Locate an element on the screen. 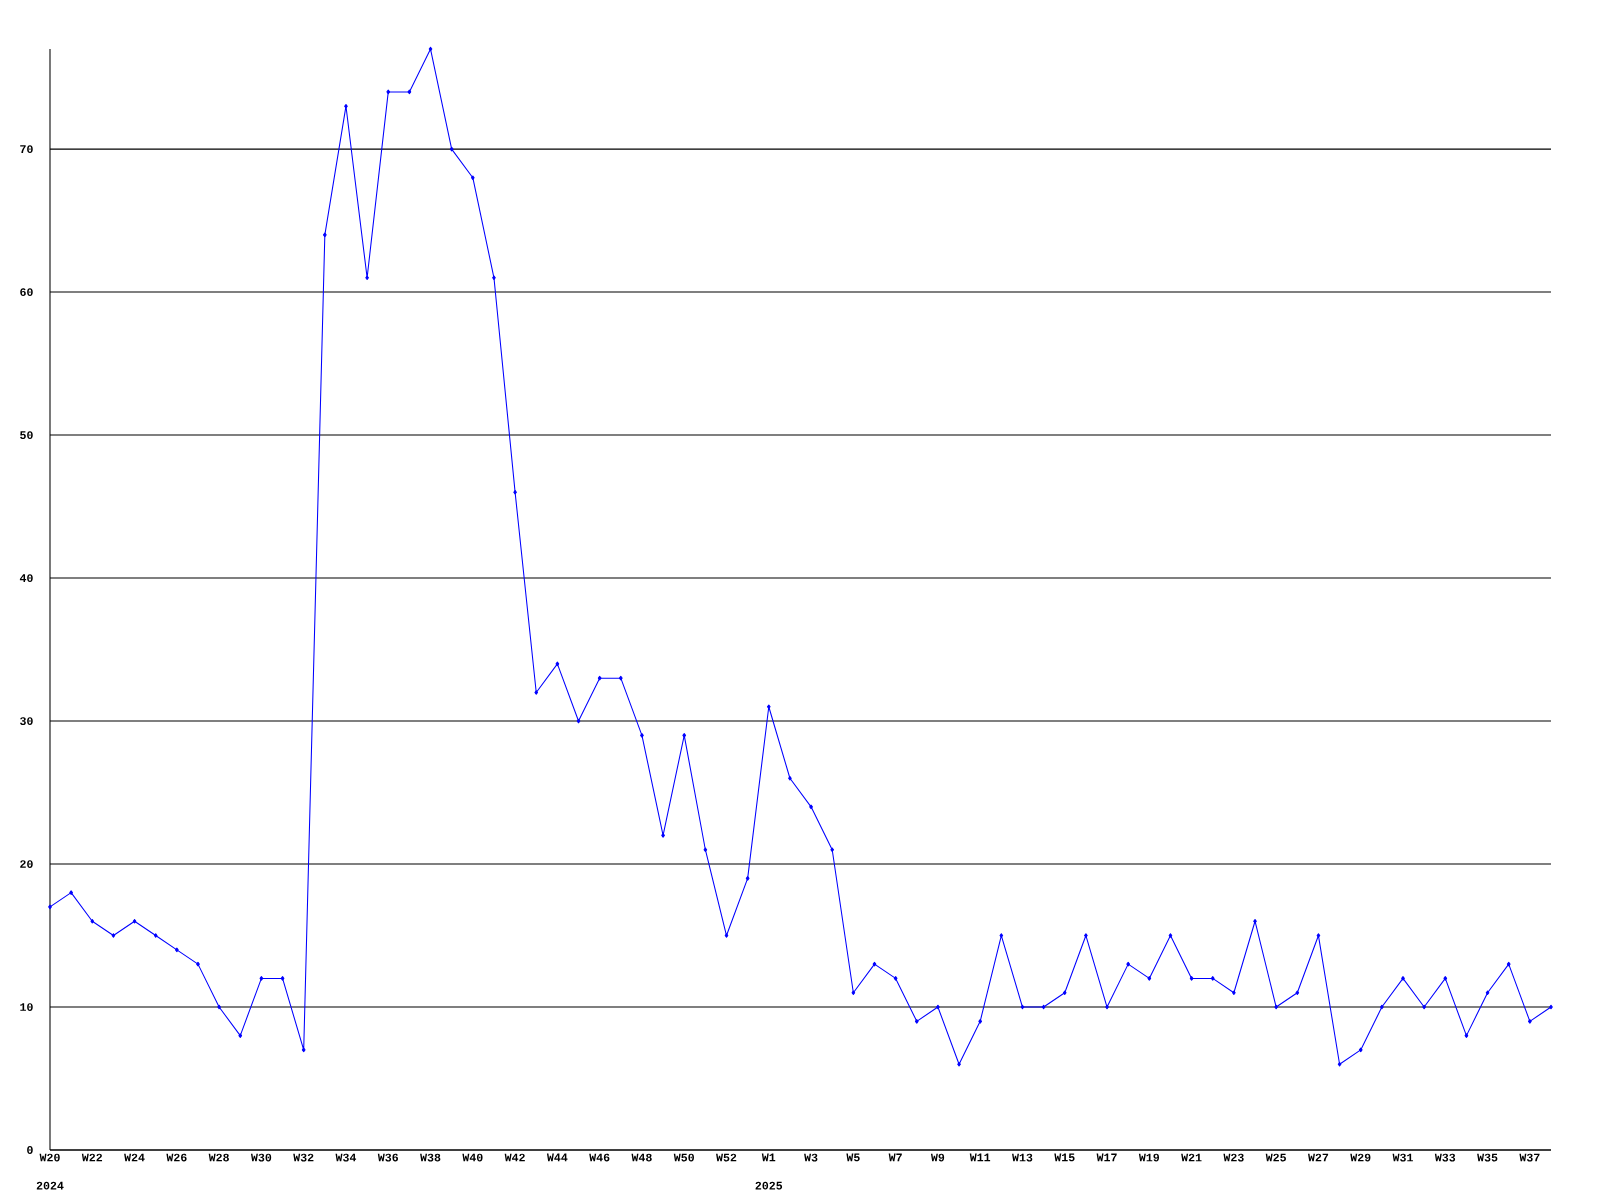 Image resolution: width=1600 pixels, height=1200 pixels. x-tick-label: W1 is located at coordinates (768, 1157).